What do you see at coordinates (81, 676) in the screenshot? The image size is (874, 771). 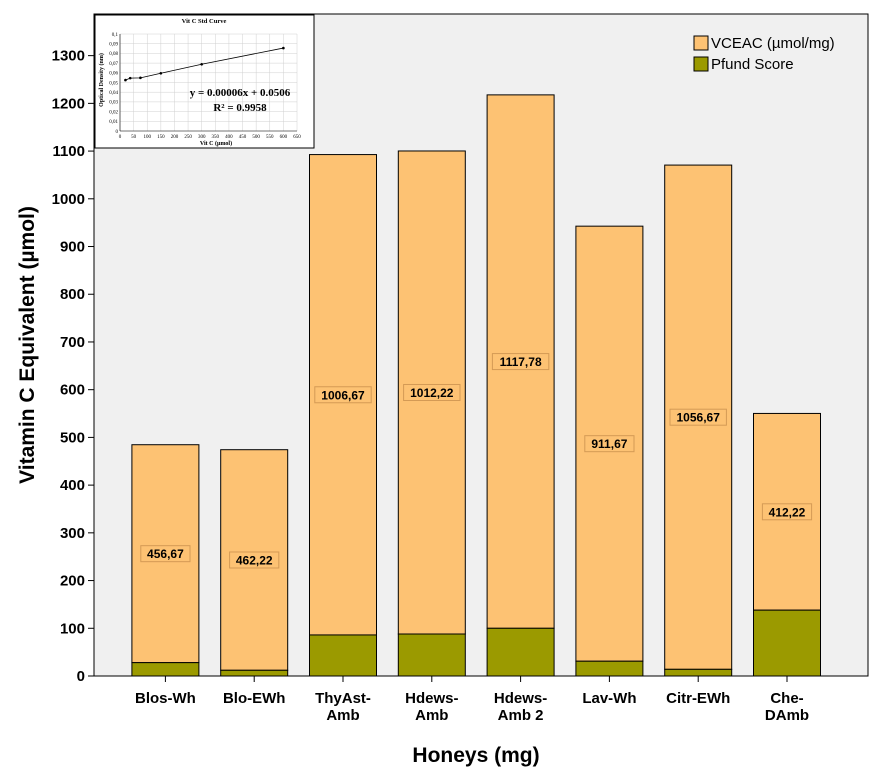 I see `y-tick-label: 0` at bounding box center [81, 676].